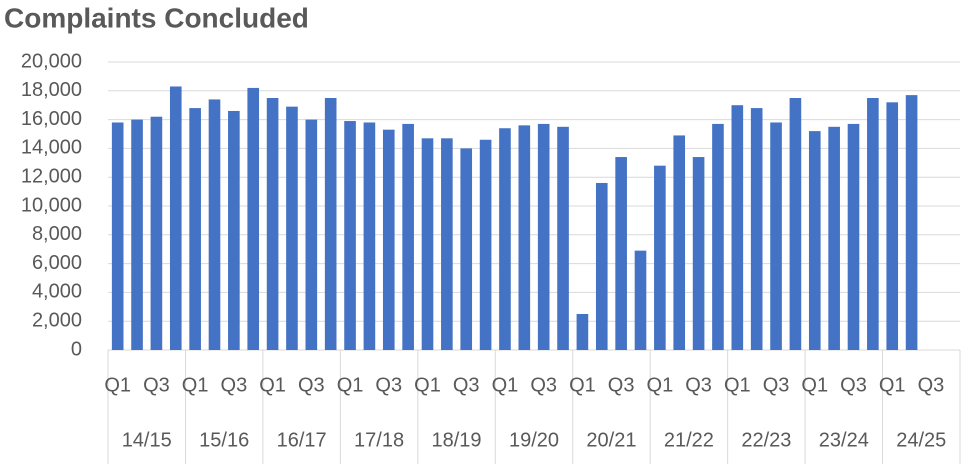  What do you see at coordinates (302, 440) in the screenshot?
I see `group-label: 16/17` at bounding box center [302, 440].